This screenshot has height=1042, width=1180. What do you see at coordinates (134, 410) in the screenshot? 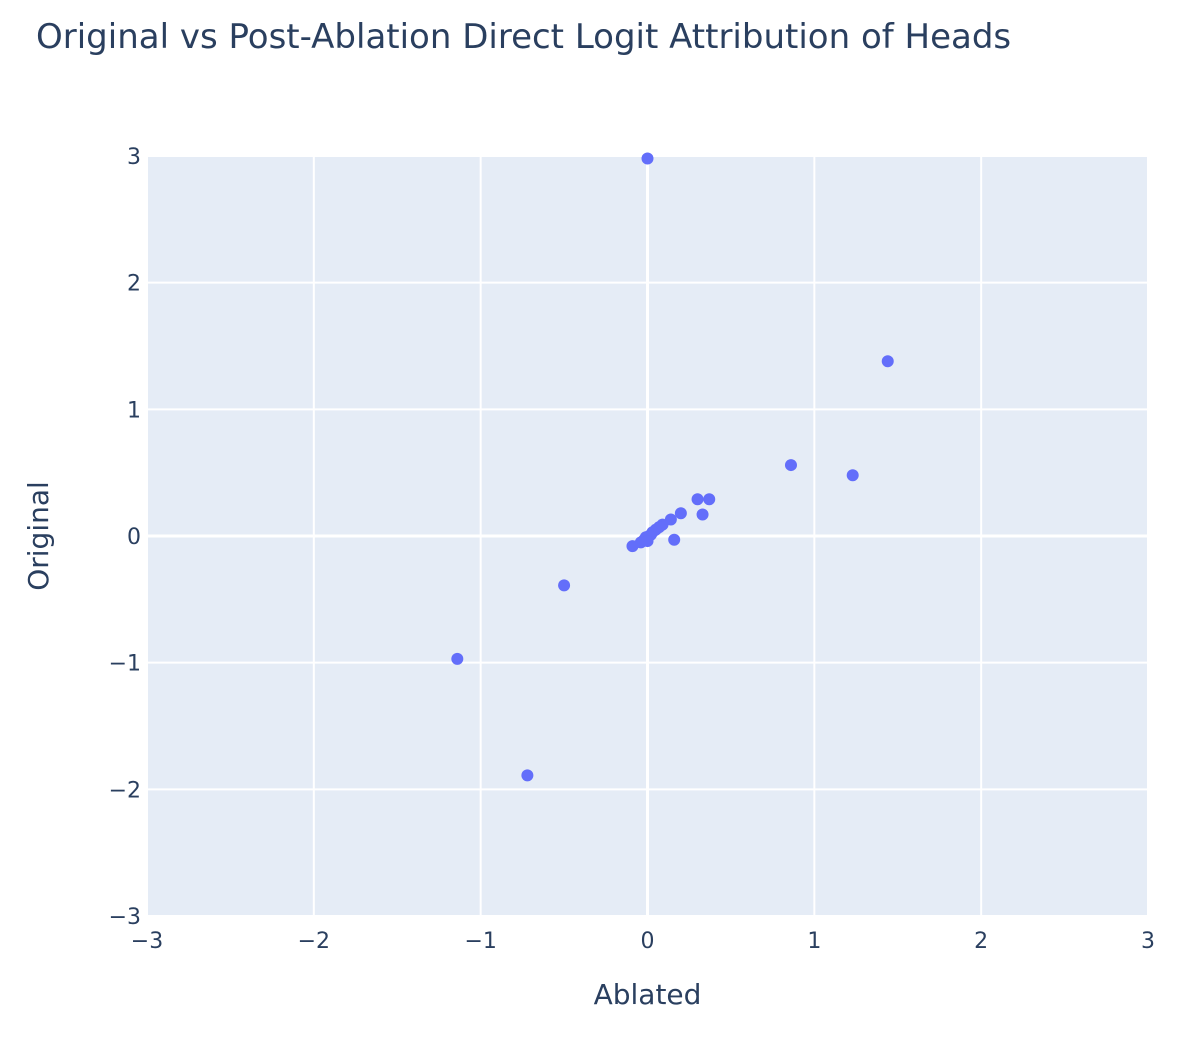
I see `y-tick-label: 1` at bounding box center [134, 410].